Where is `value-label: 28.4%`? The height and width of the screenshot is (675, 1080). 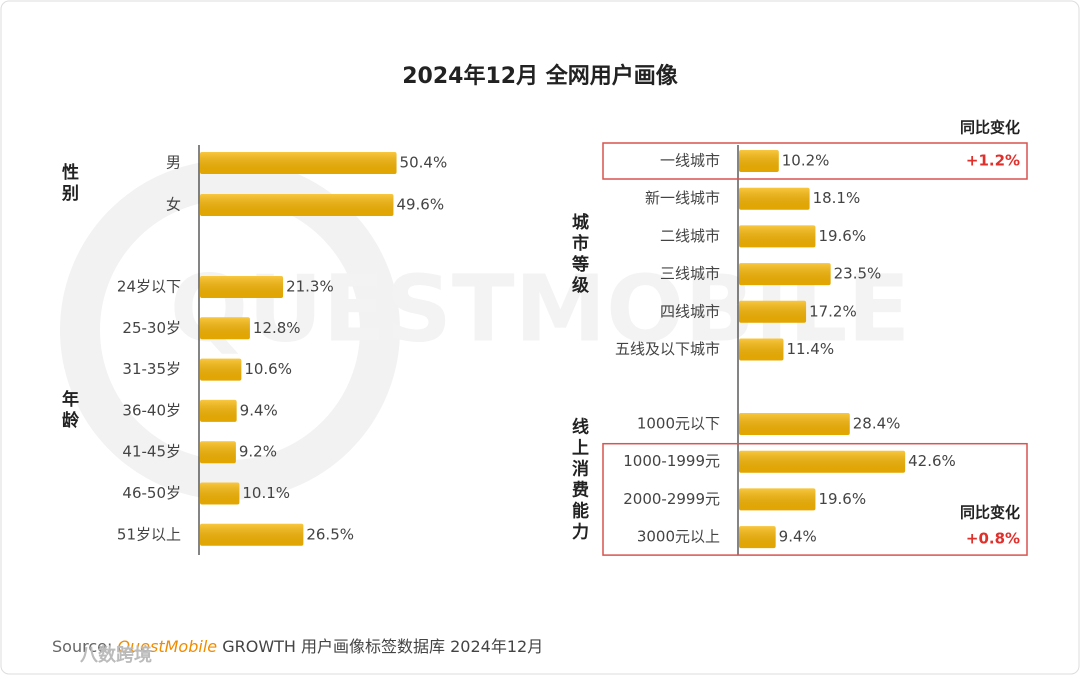 value-label: 28.4% is located at coordinates (877, 424).